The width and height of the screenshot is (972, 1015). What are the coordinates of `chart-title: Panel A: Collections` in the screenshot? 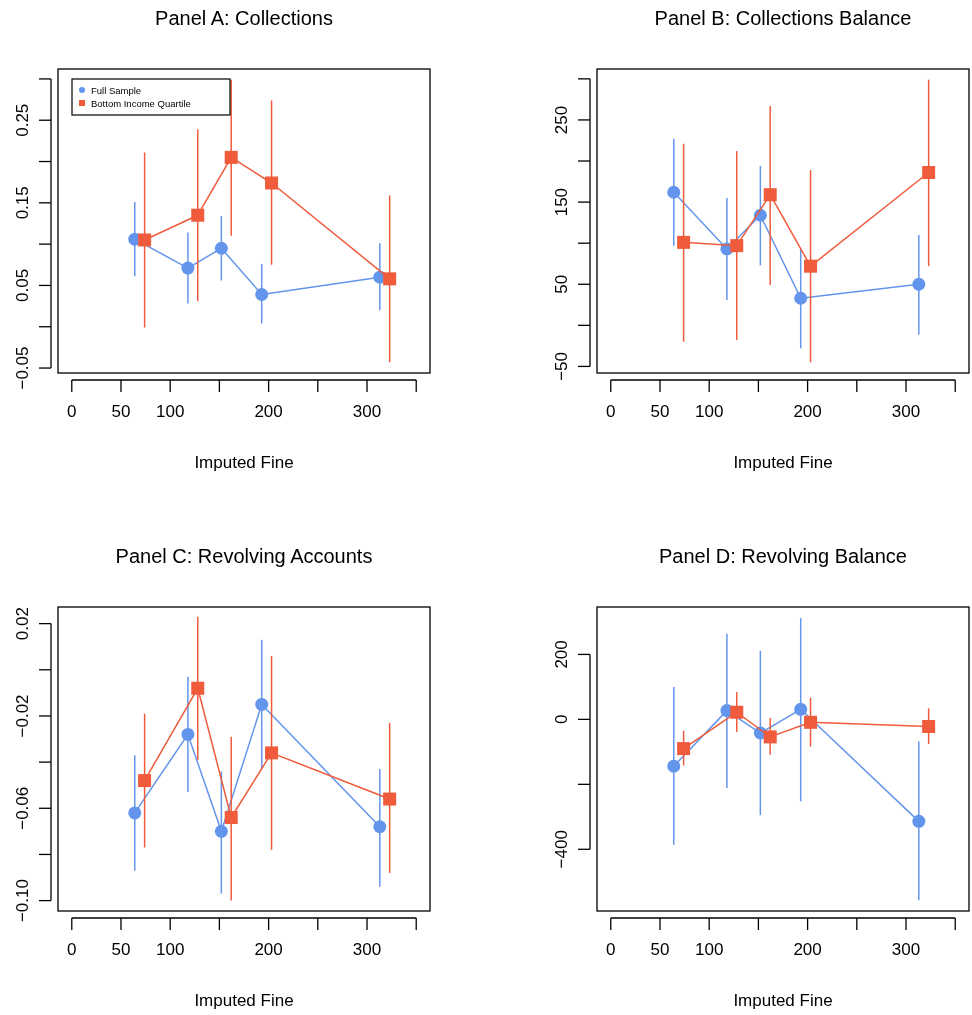 It's located at (244, 18).